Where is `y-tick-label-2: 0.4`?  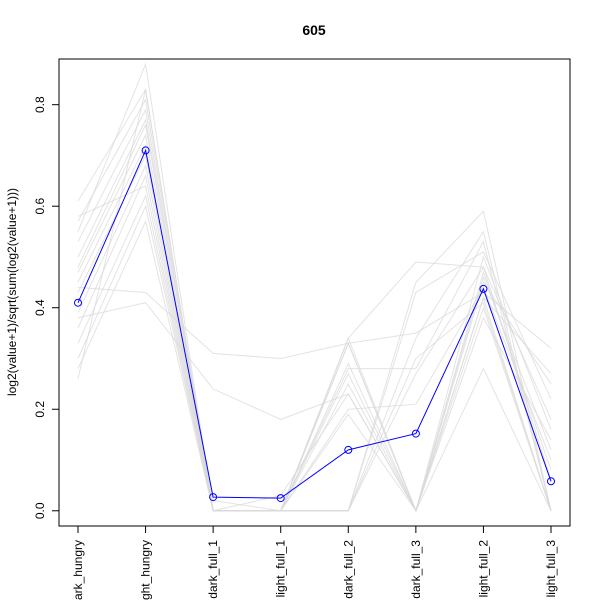
y-tick-label-2: 0.4 is located at coordinates (40, 307).